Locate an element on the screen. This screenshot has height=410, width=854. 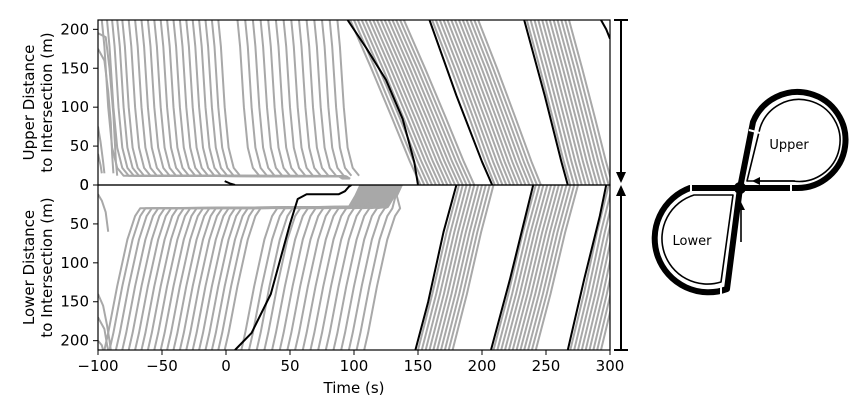
lower-entry-arrowhead is located at coordinates (741, 206).